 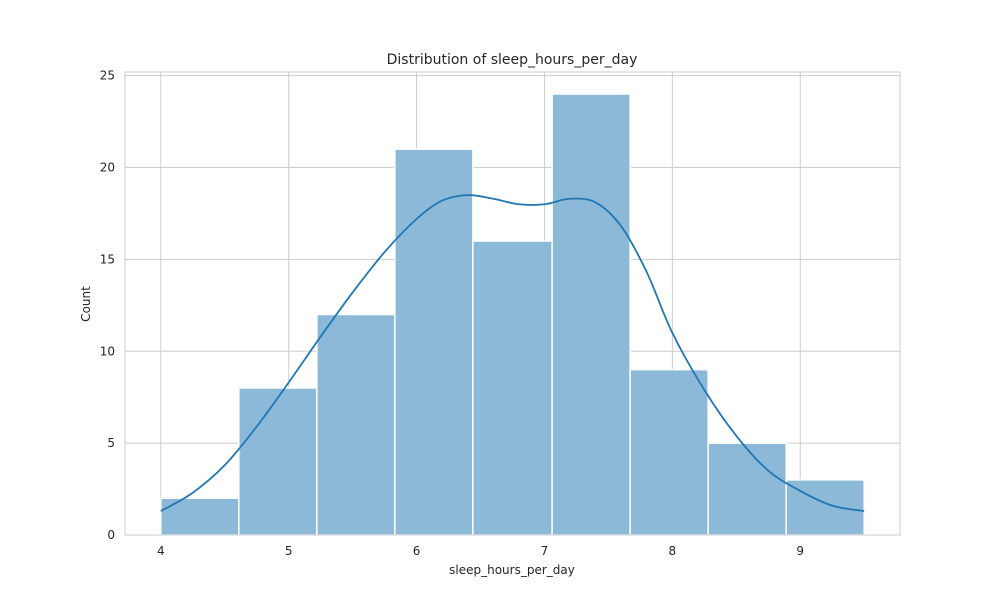 What do you see at coordinates (107, 259) in the screenshot?
I see `y-tick-label: 15` at bounding box center [107, 259].